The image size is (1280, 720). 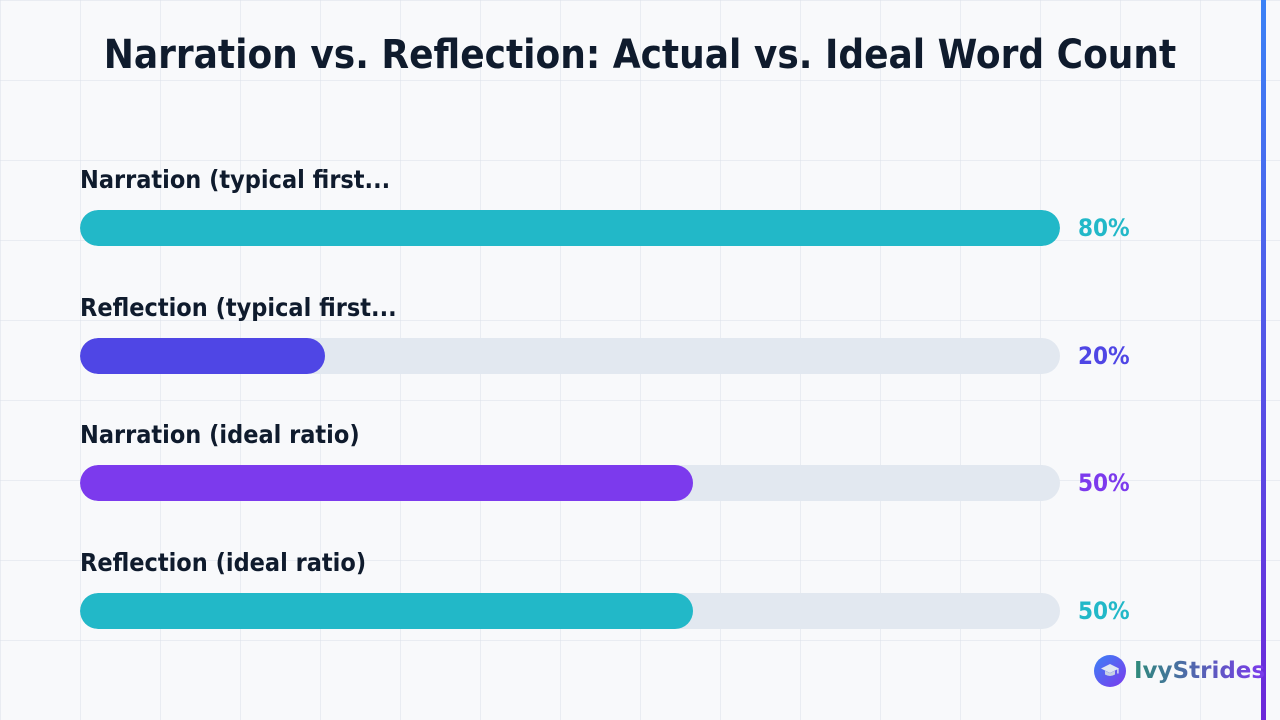 What do you see at coordinates (1104, 355) in the screenshot?
I see `bar-value-label: 20%` at bounding box center [1104, 355].